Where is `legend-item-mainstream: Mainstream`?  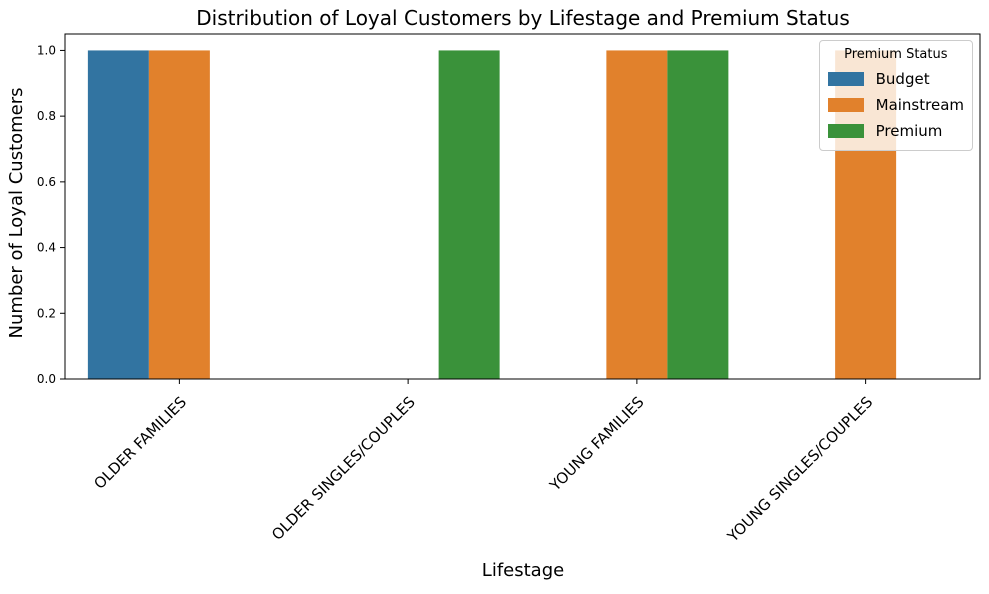
legend-item-mainstream: Mainstream is located at coordinates (895, 105).